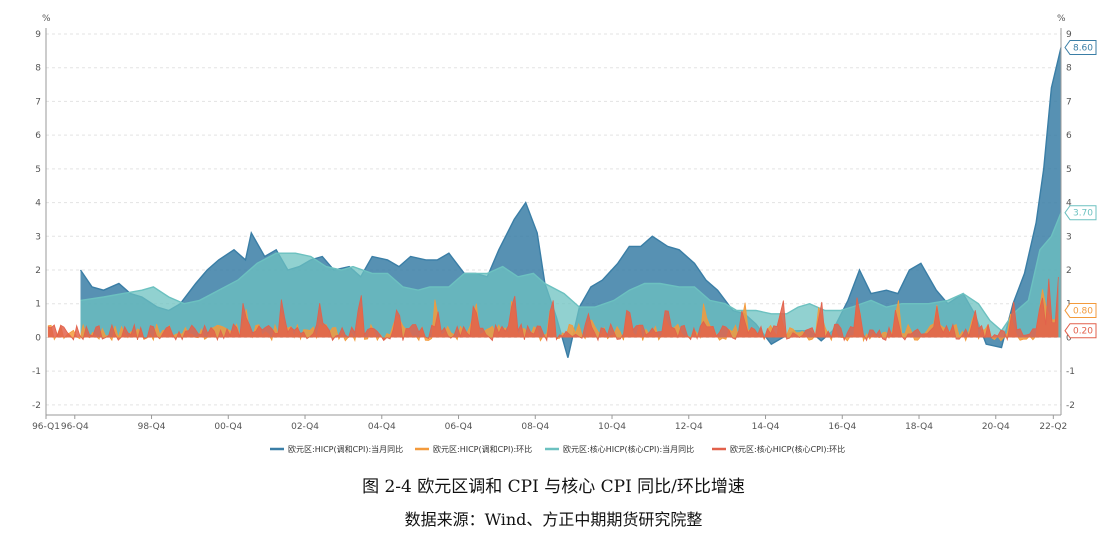  I want to click on y-tick-label-left: 8, so click(38, 69).